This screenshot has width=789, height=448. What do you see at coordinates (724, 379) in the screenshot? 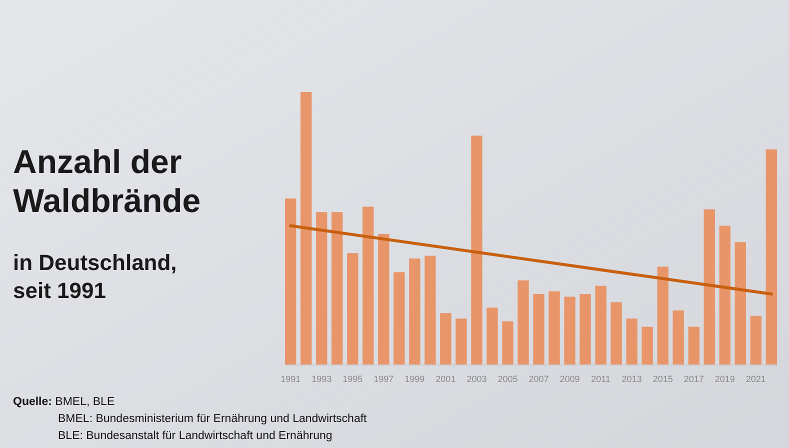
I see `x-tick-label: 2019` at bounding box center [724, 379].